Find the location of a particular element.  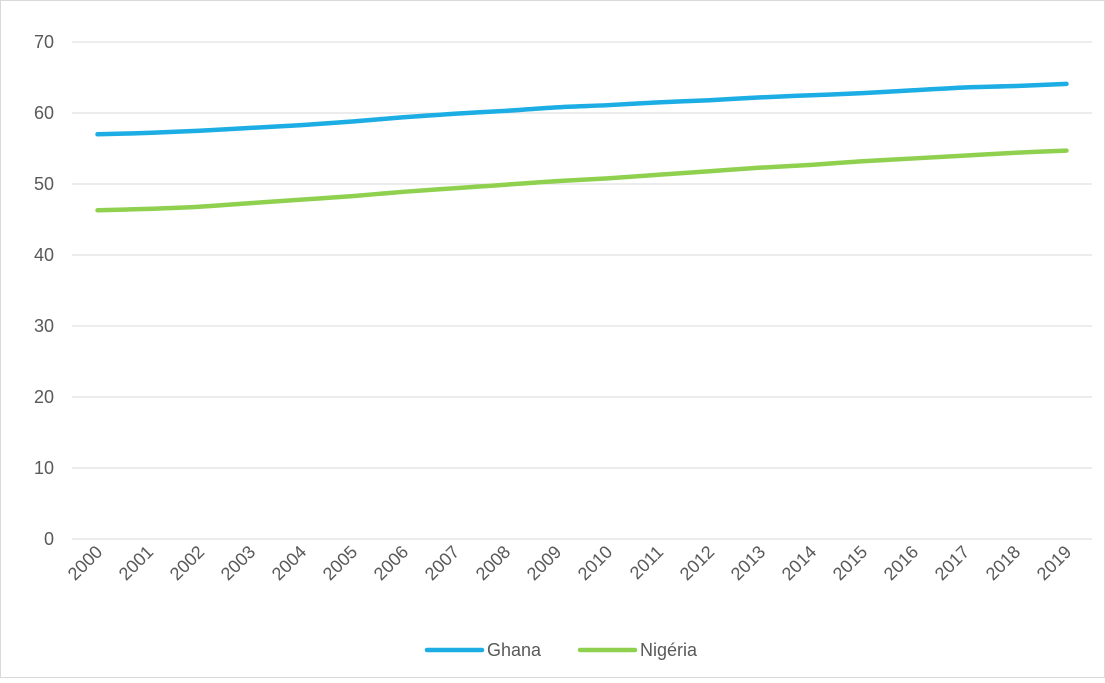

legend-item: Ghana is located at coordinates (483, 650).